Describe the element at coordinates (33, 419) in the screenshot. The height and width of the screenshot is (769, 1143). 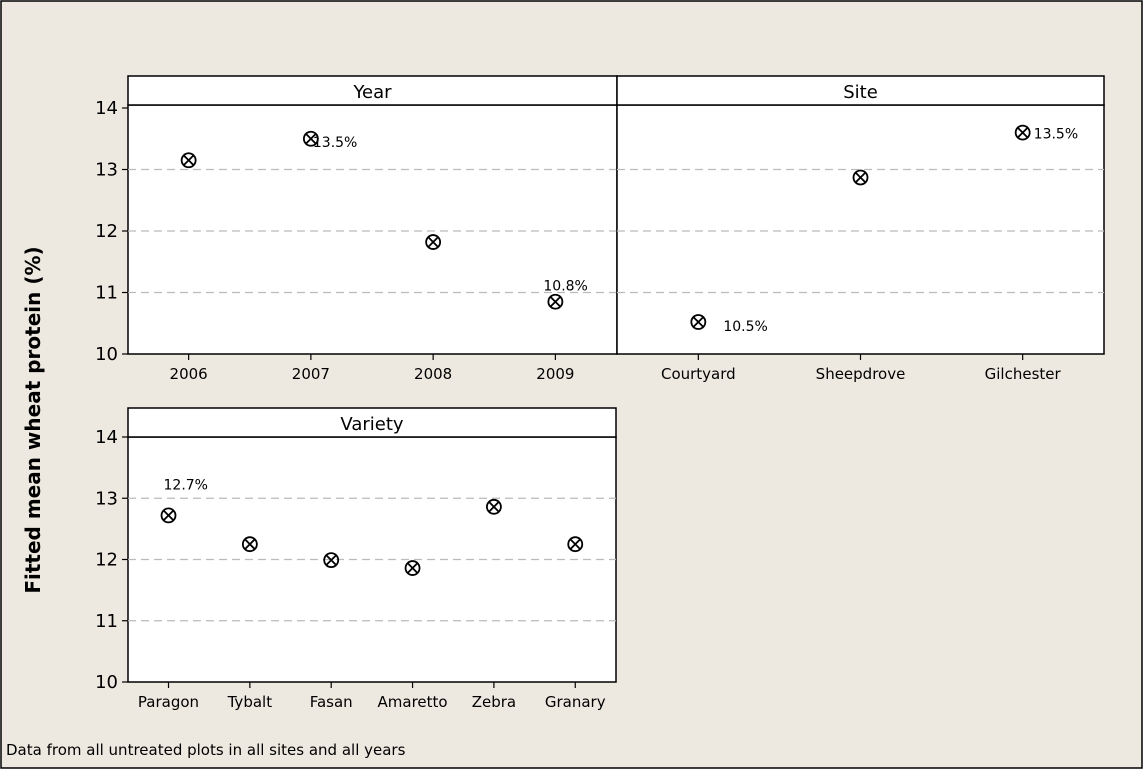
I see `y-axis-label: Fitted mean wheat protein (%)` at that location.